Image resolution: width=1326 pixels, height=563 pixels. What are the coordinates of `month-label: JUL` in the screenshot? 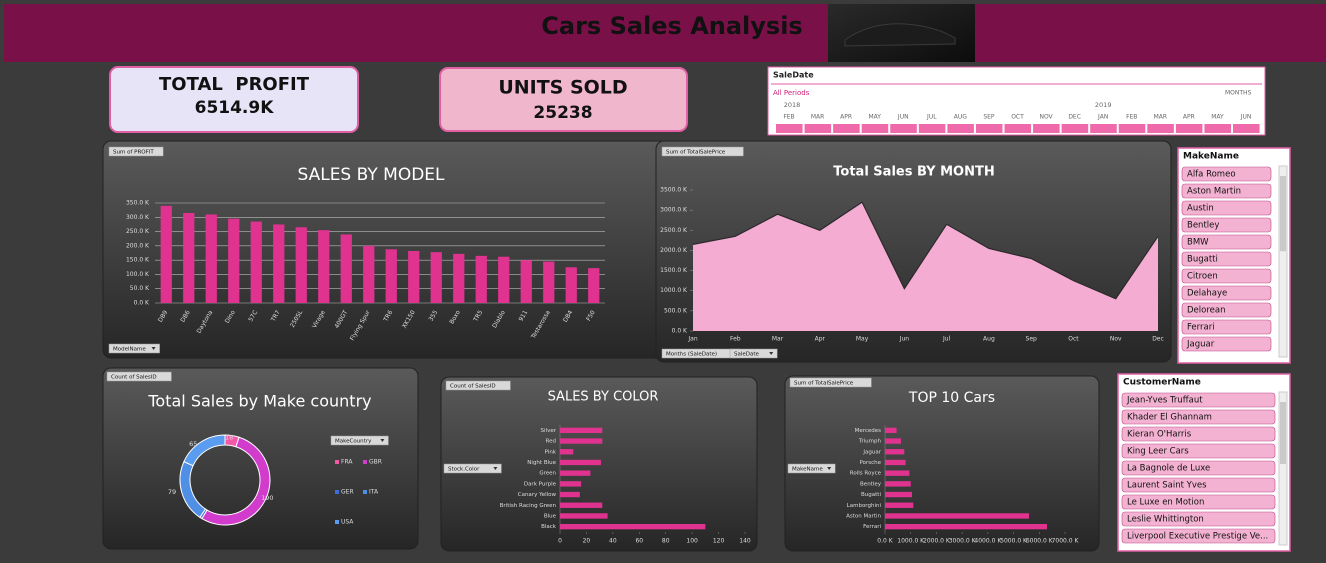 It's located at (931, 117).